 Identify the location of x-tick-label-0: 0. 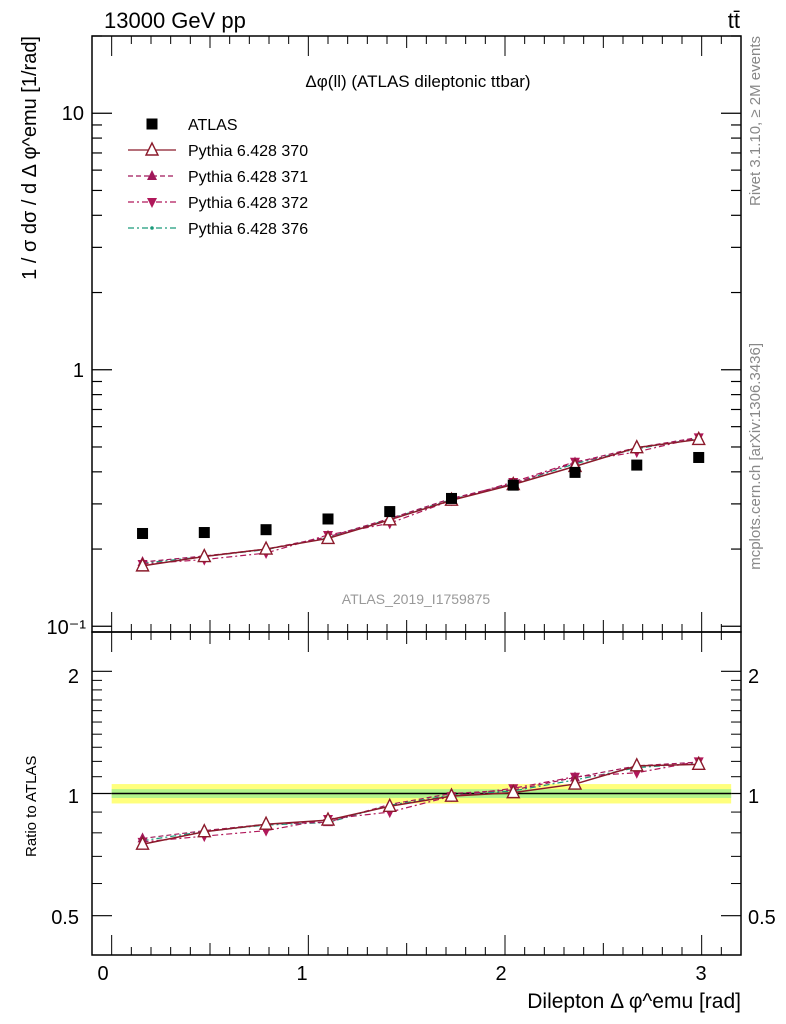
(102, 974).